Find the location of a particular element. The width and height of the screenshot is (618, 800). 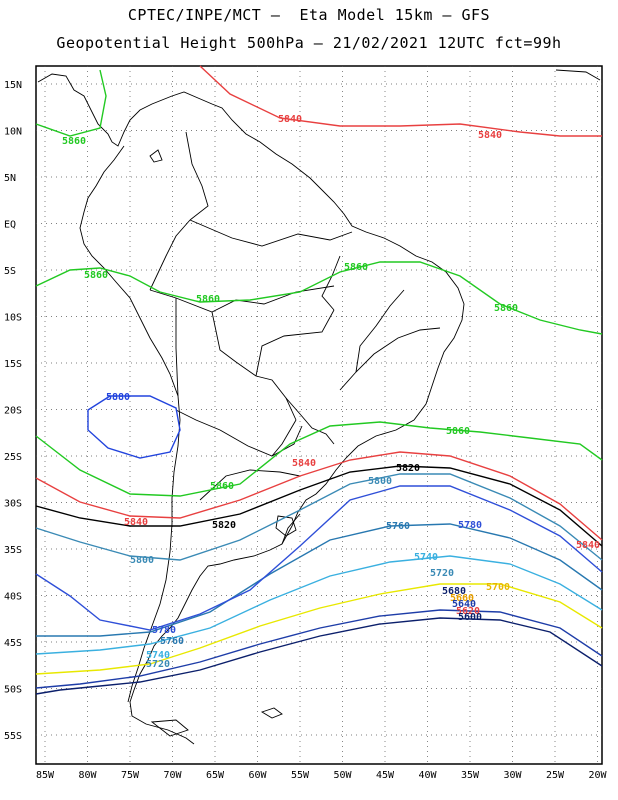

lat-label: 15N is located at coordinates (13, 85).